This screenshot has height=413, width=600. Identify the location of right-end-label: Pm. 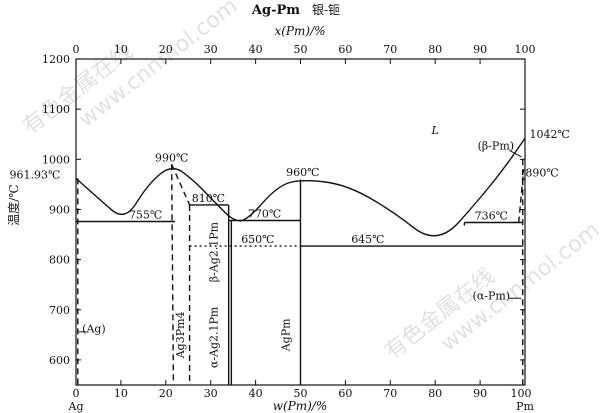
(525, 406).